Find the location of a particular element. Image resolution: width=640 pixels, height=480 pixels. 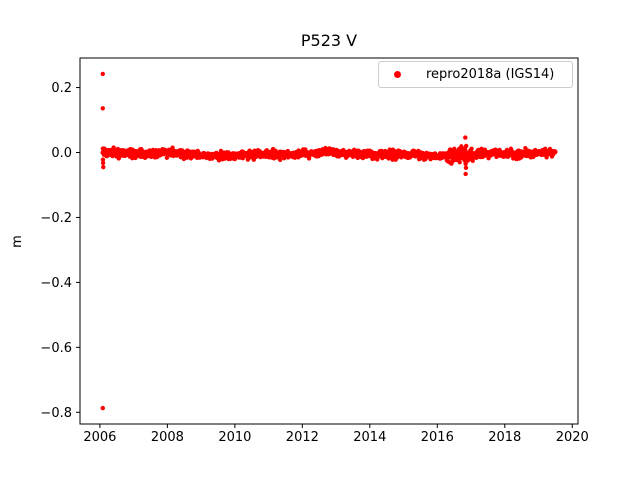

x-tick-label: 2012 is located at coordinates (302, 437).